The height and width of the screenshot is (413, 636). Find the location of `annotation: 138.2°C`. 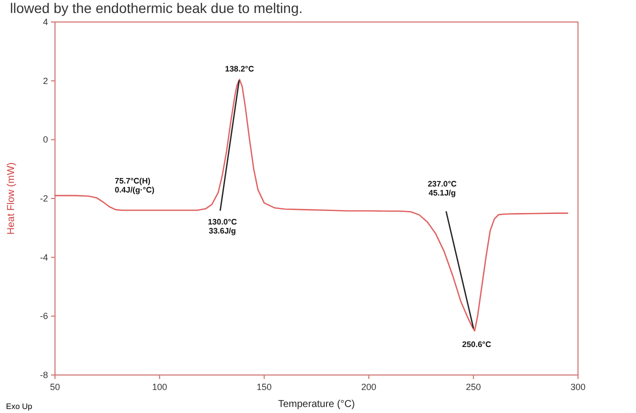

annotation: 138.2°C is located at coordinates (239, 69).